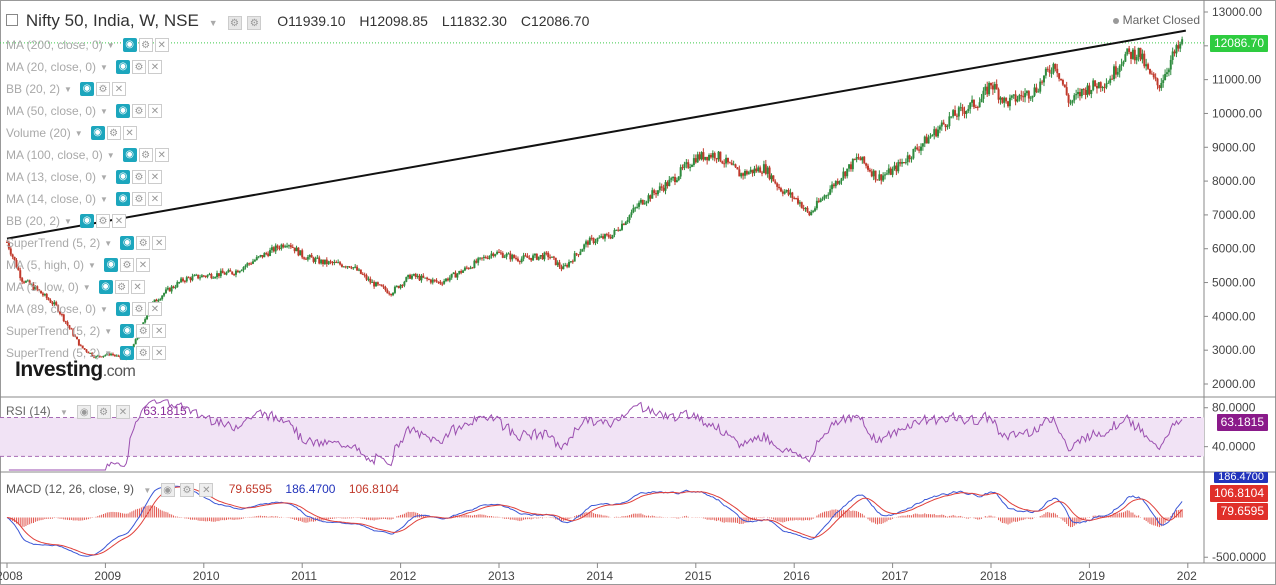 This screenshot has height=585, width=1276. I want to click on indicator-label: MA (200, close, 0), so click(54, 45).